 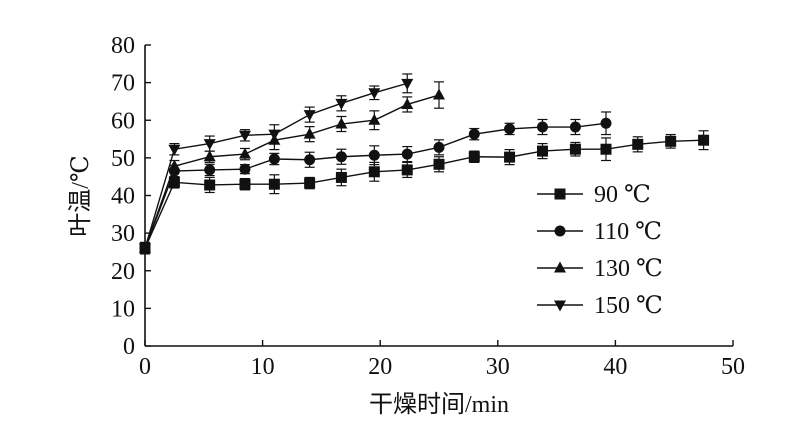 I want to click on x-tick-label: 10, so click(x=263, y=367).